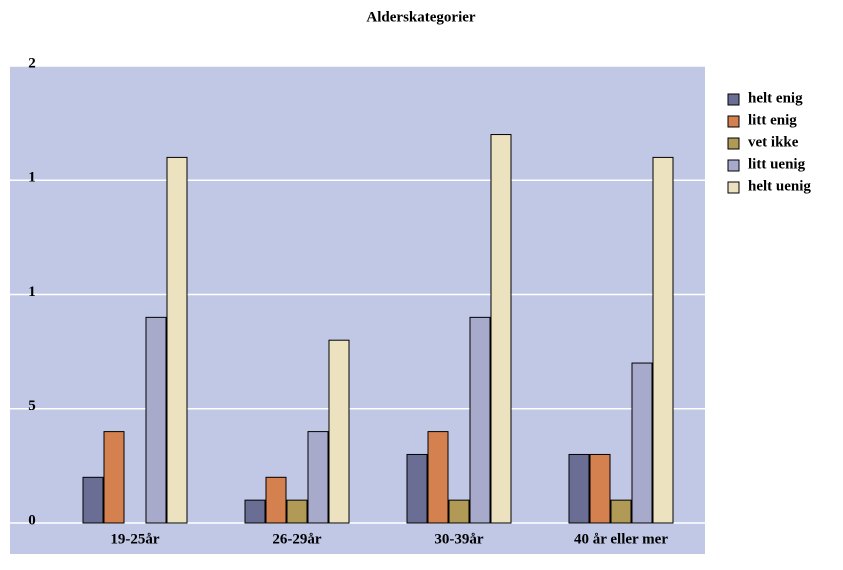  Describe the element at coordinates (773, 142) in the screenshot. I see `legend-label: vet ikke` at that location.